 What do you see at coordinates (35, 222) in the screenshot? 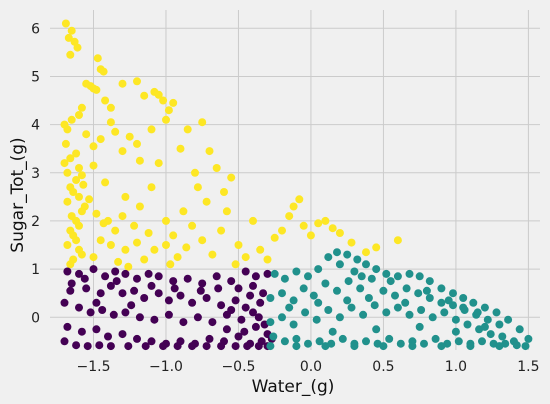
I see `y-tick-label: 2` at bounding box center [35, 222].